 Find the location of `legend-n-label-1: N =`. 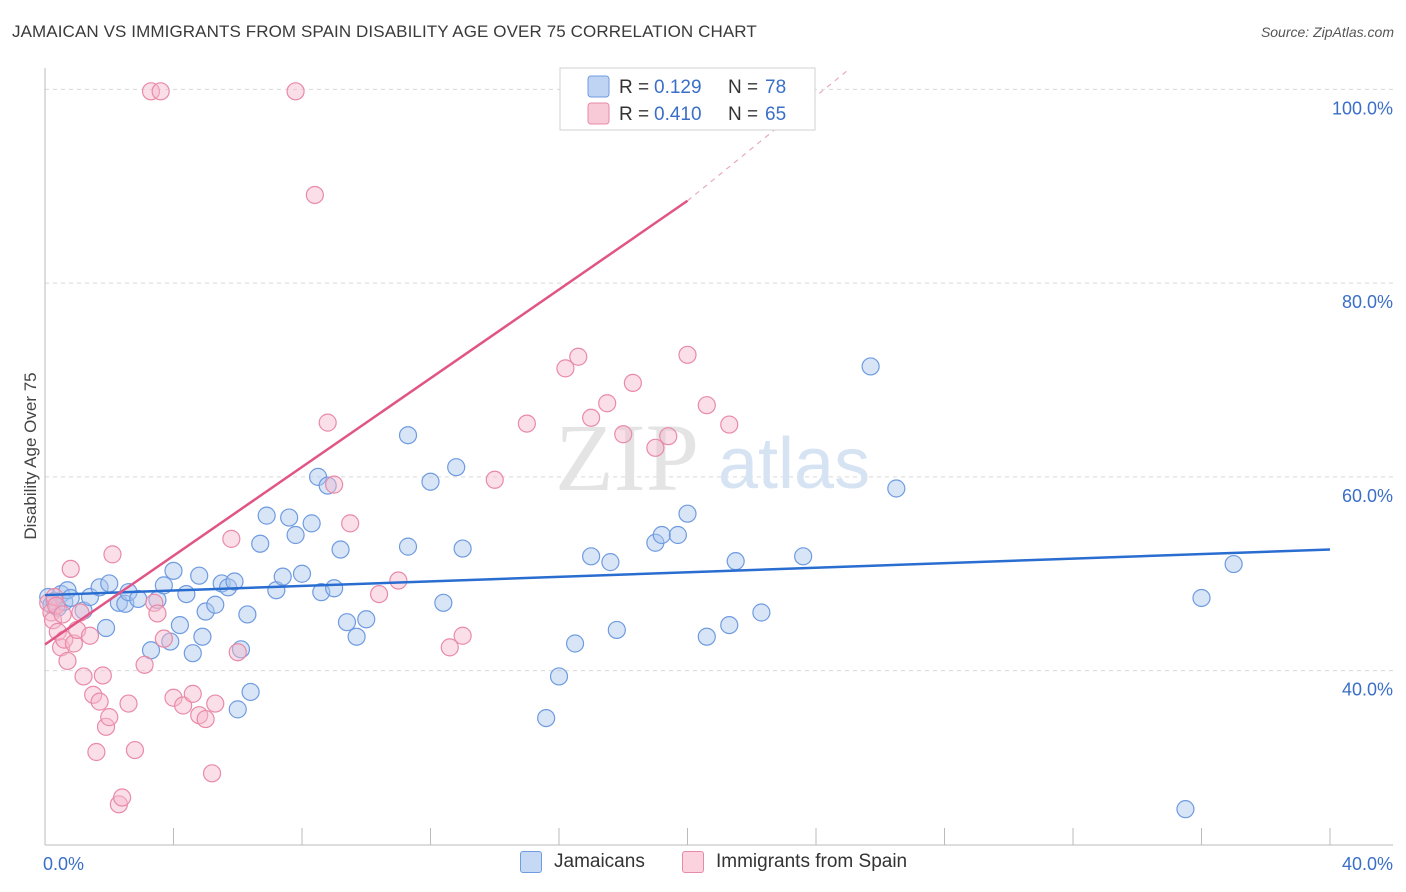

legend-n-label-1: N = is located at coordinates (743, 114).